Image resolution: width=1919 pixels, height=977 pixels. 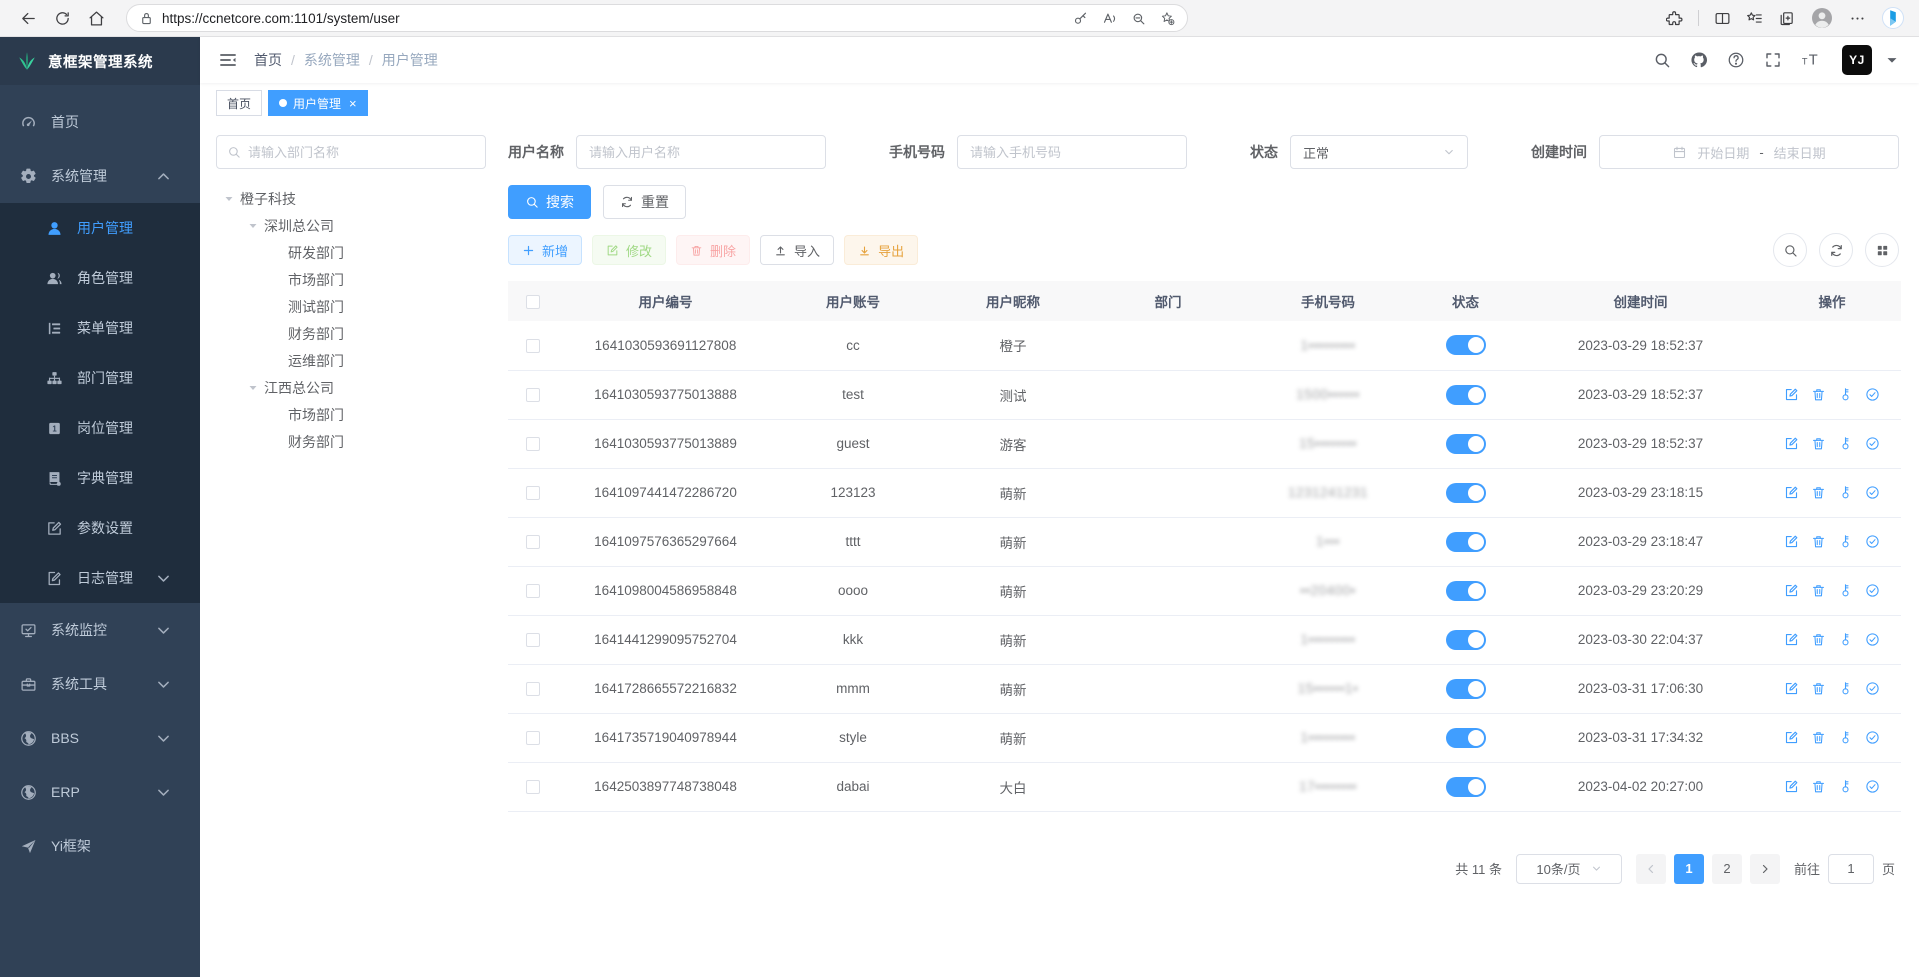 I want to click on browser-back-button, so click(x=28, y=18).